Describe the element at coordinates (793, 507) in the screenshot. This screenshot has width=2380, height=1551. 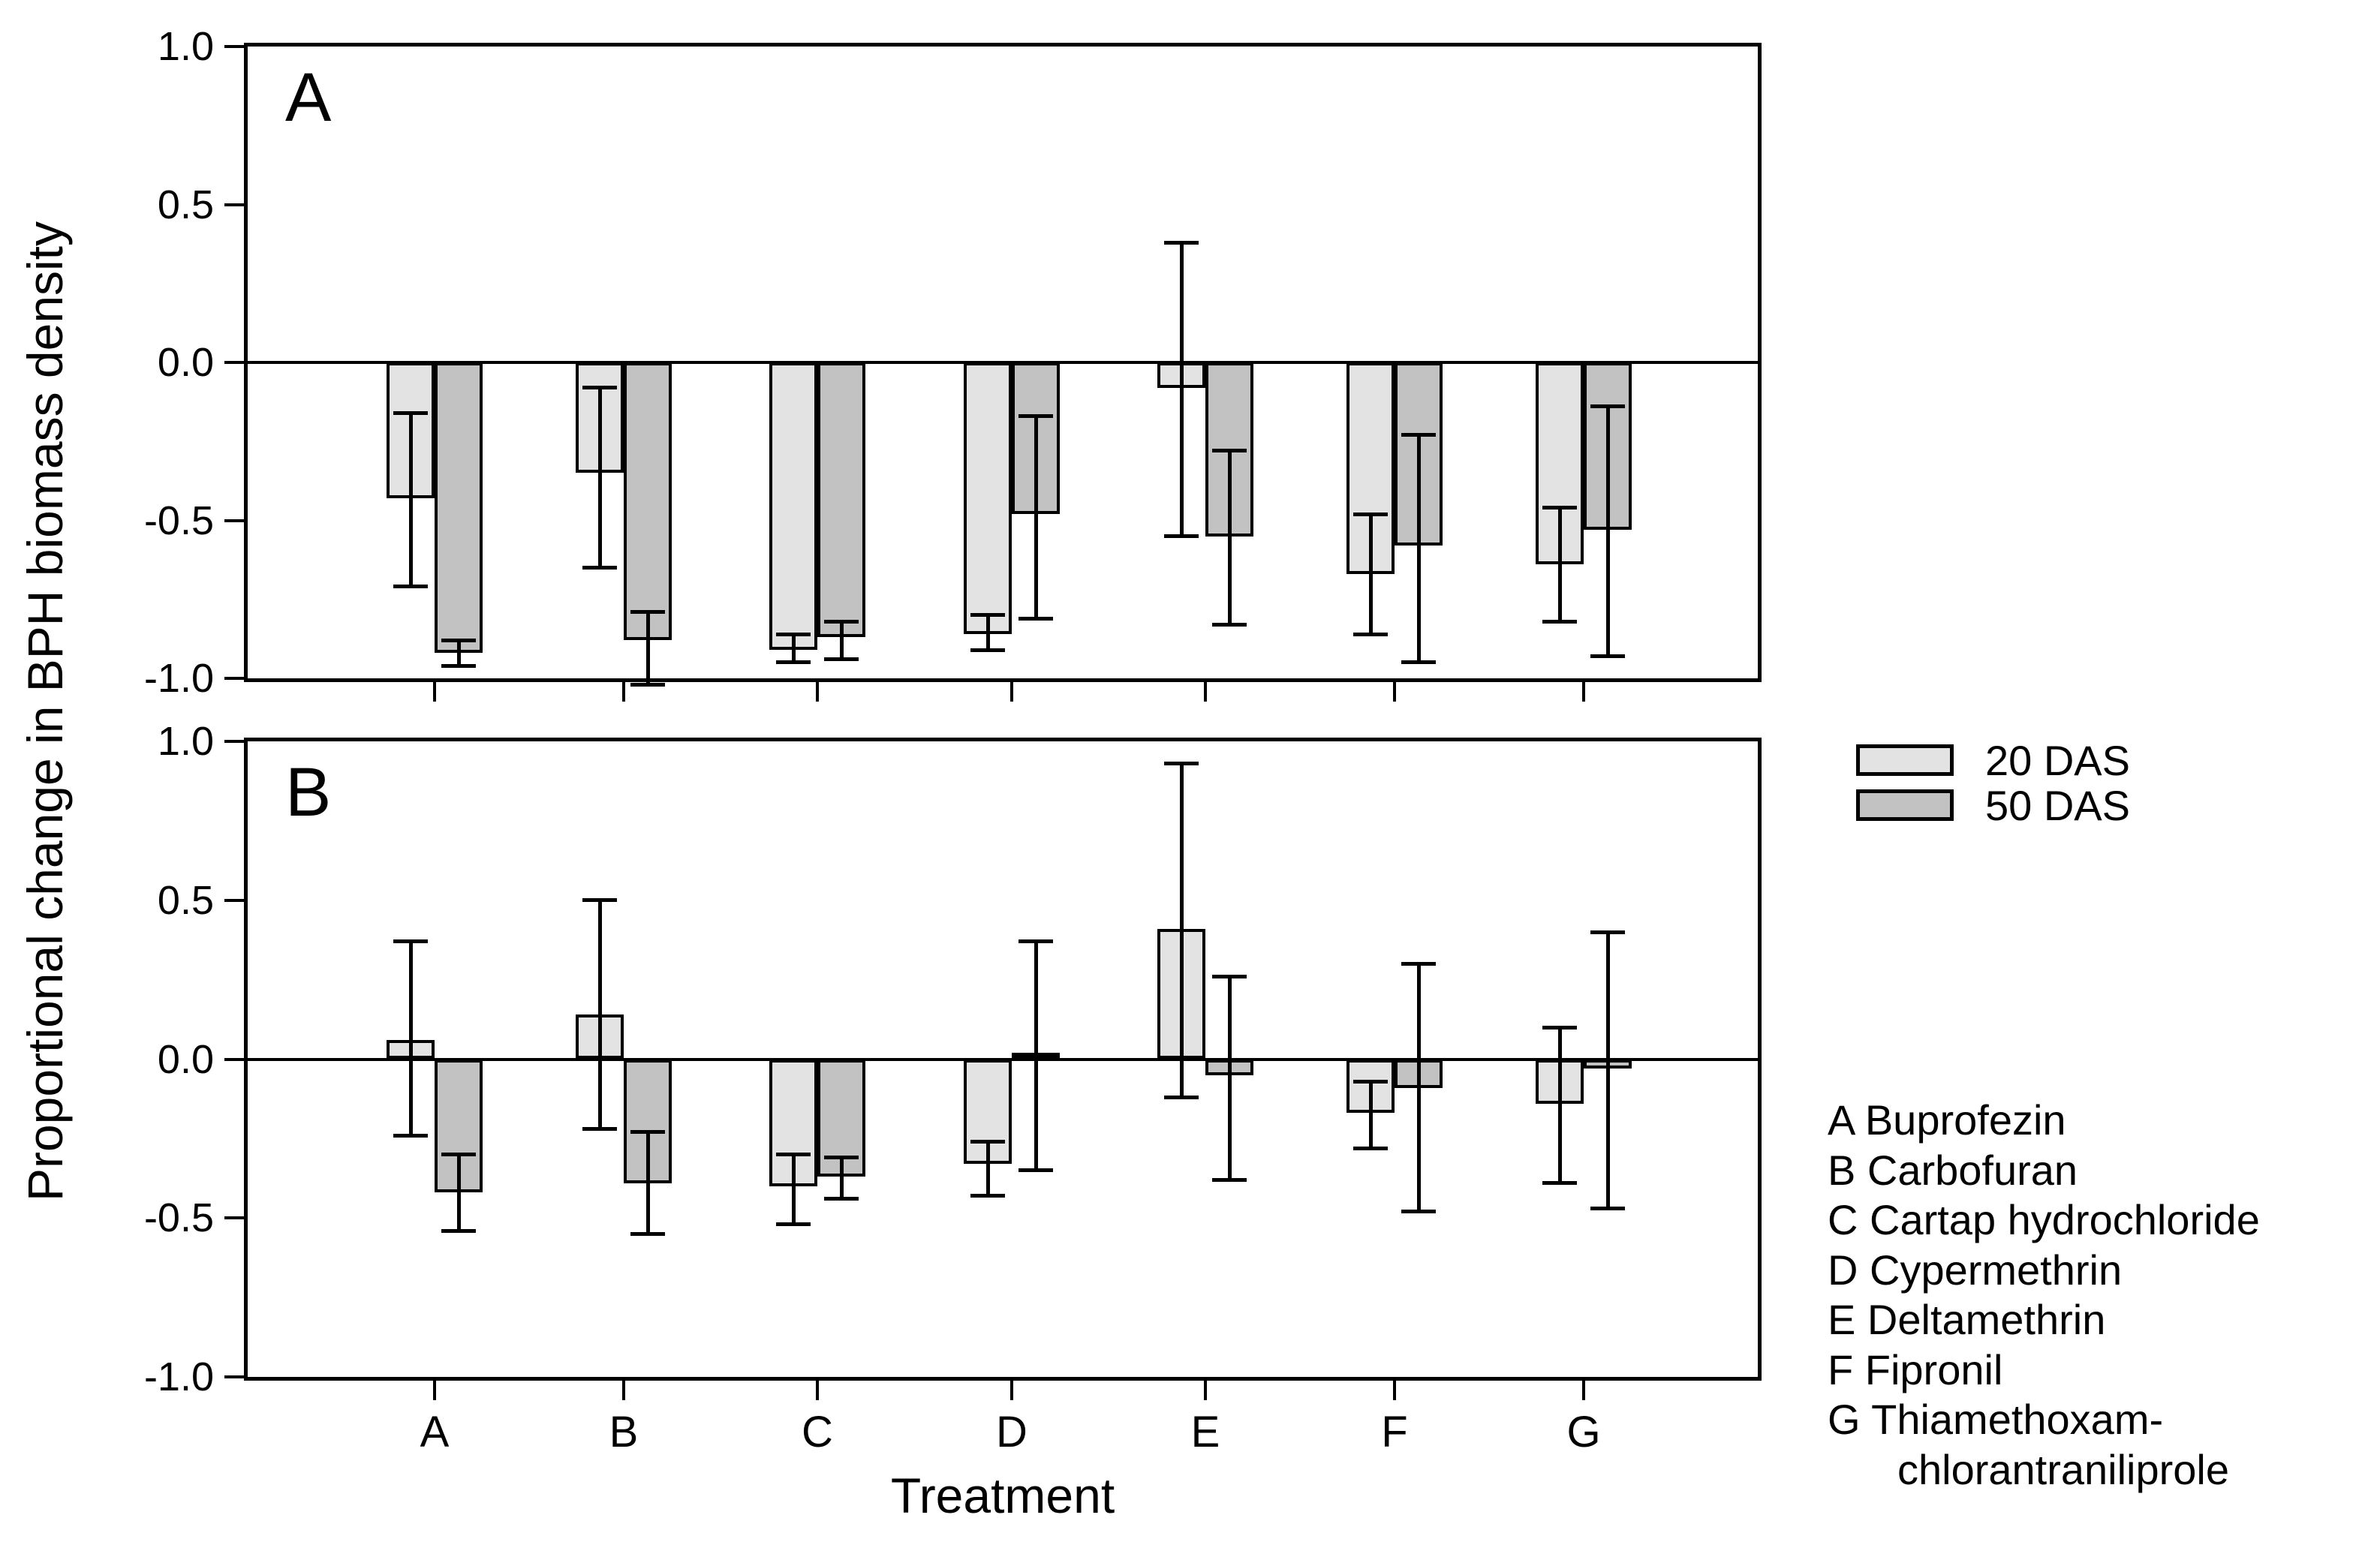
I see `bar-c-20das` at that location.